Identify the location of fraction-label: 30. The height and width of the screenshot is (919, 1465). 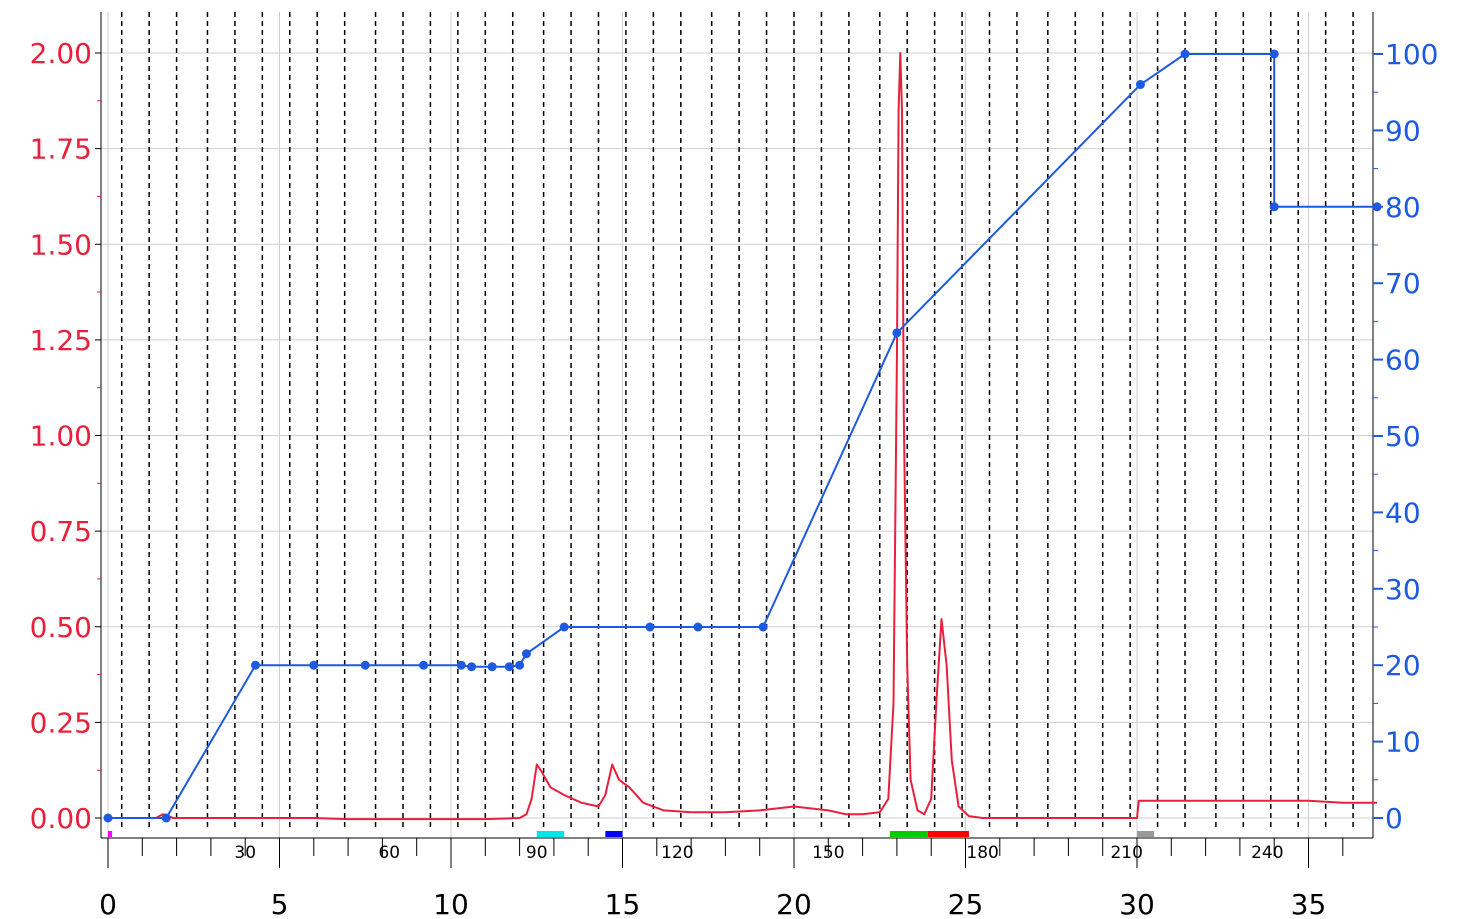
(245, 853).